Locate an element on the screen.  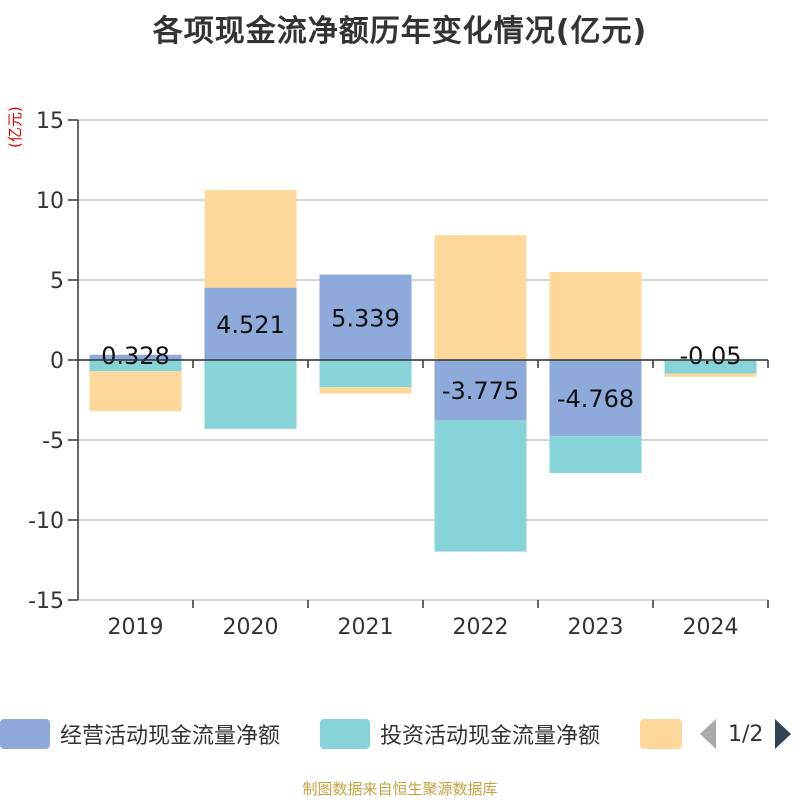
legend-pager: 1/2 is located at coordinates (746, 734).